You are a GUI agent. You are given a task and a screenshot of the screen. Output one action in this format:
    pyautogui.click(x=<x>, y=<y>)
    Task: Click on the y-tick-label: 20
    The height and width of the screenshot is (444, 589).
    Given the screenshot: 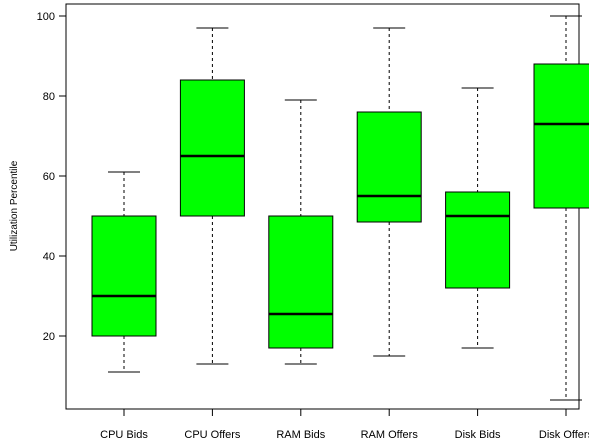 What is the action you would take?
    pyautogui.click(x=49, y=337)
    